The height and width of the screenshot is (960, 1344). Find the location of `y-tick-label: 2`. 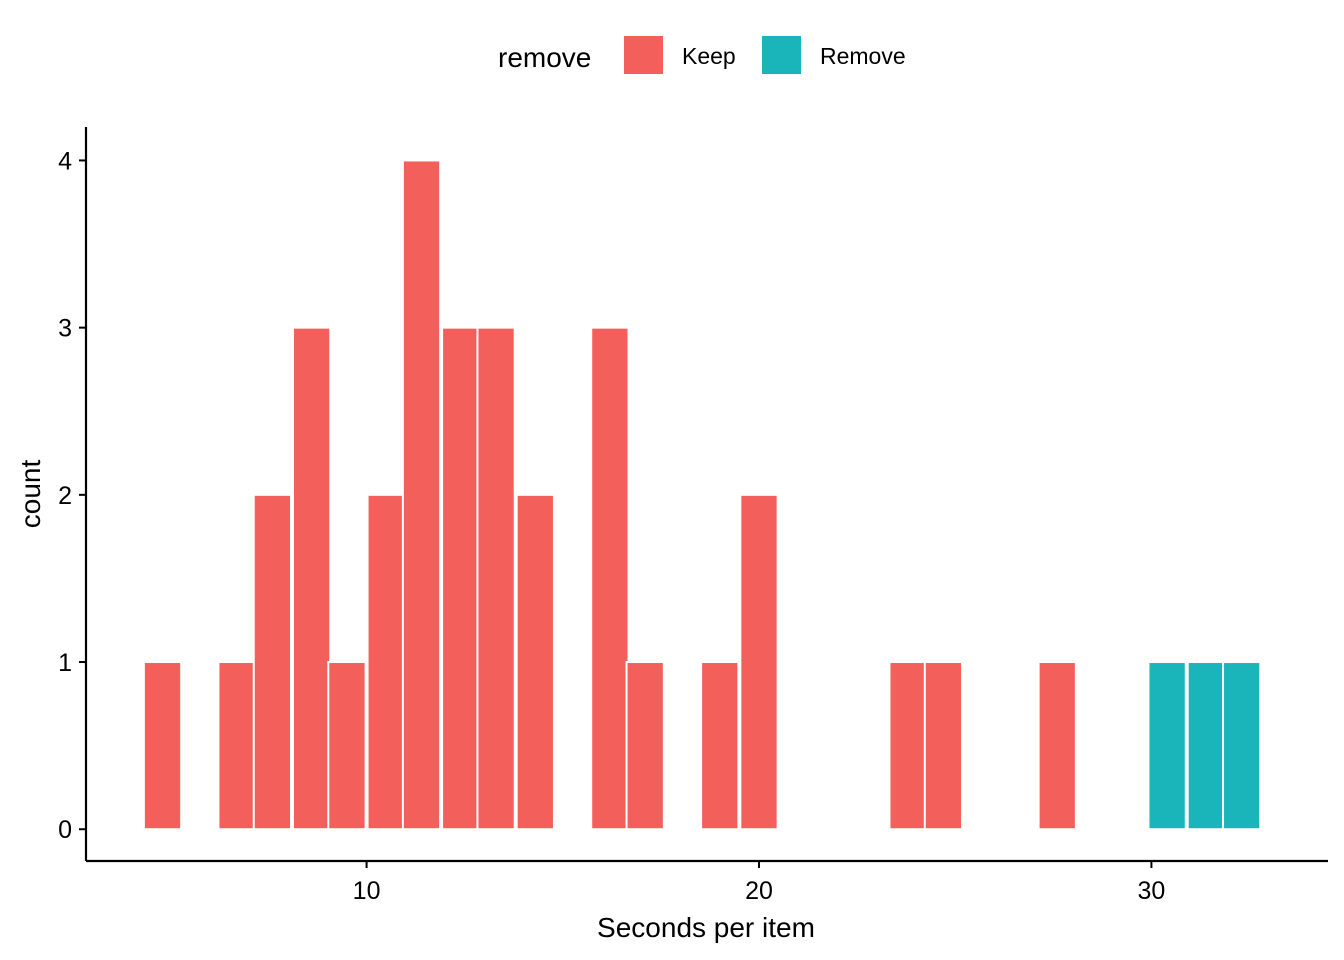

y-tick-label: 2 is located at coordinates (65, 496).